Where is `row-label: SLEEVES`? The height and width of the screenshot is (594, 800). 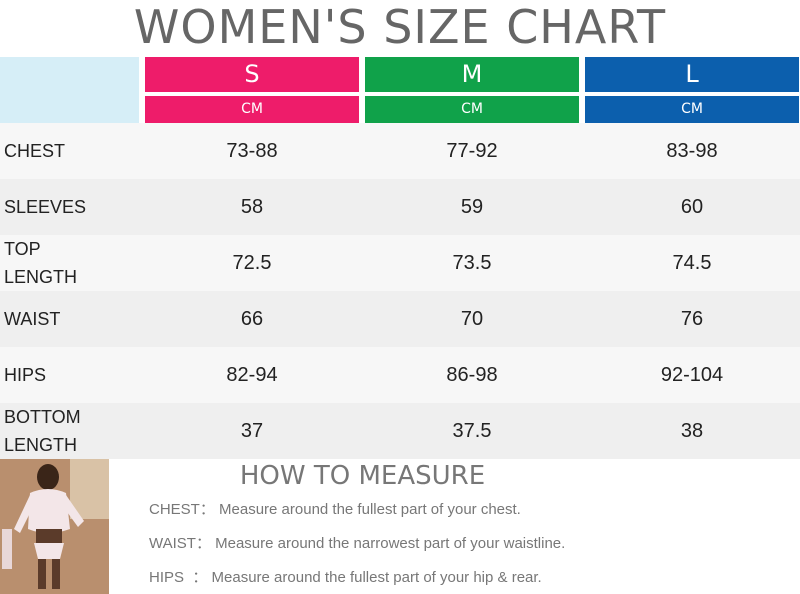 row-label: SLEEVES is located at coordinates (45, 207).